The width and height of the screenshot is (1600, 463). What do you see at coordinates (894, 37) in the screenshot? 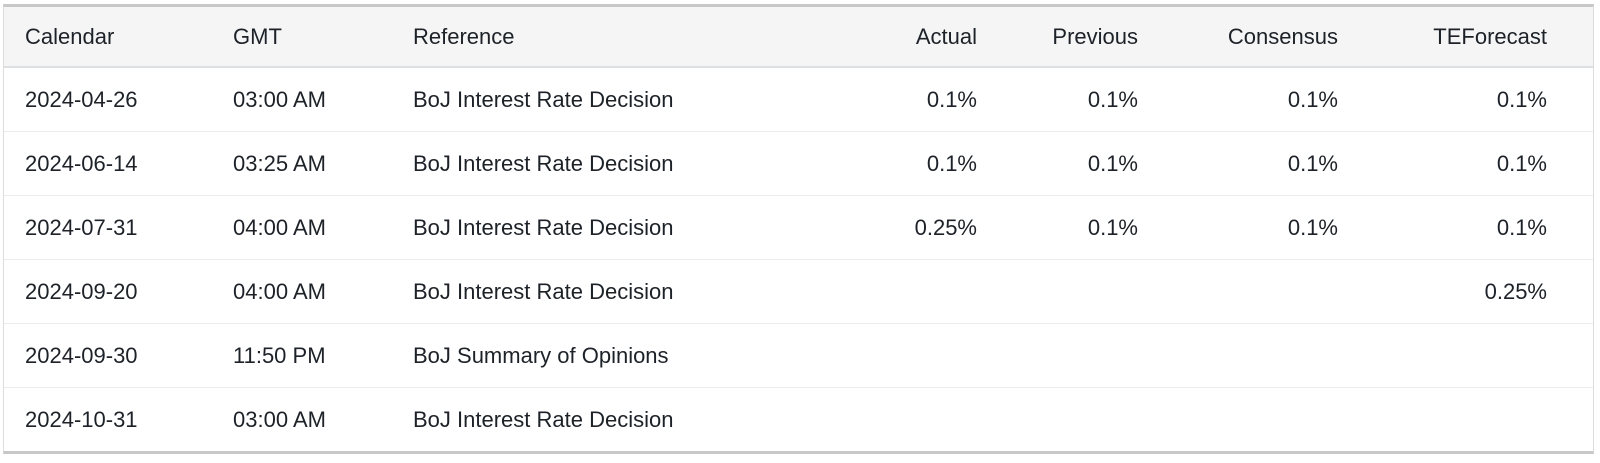
I see `column-header-actual: Actual` at bounding box center [894, 37].